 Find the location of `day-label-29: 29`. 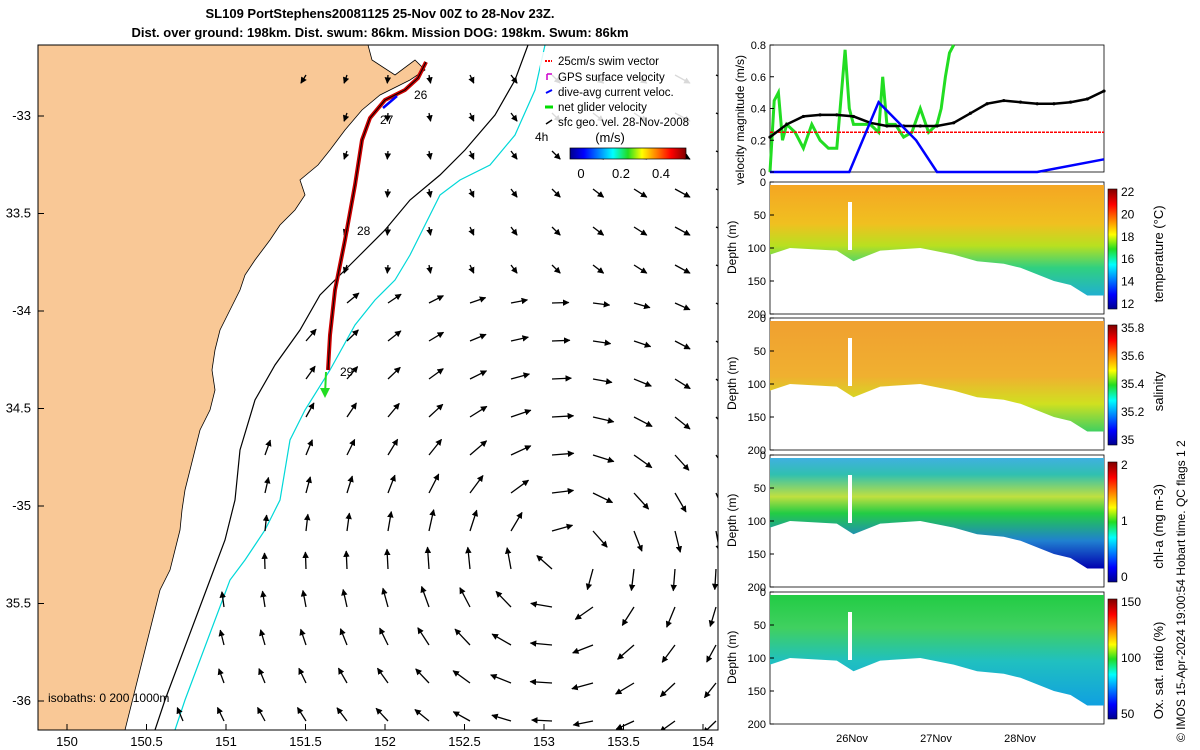

day-label-29: 29 is located at coordinates (347, 372).